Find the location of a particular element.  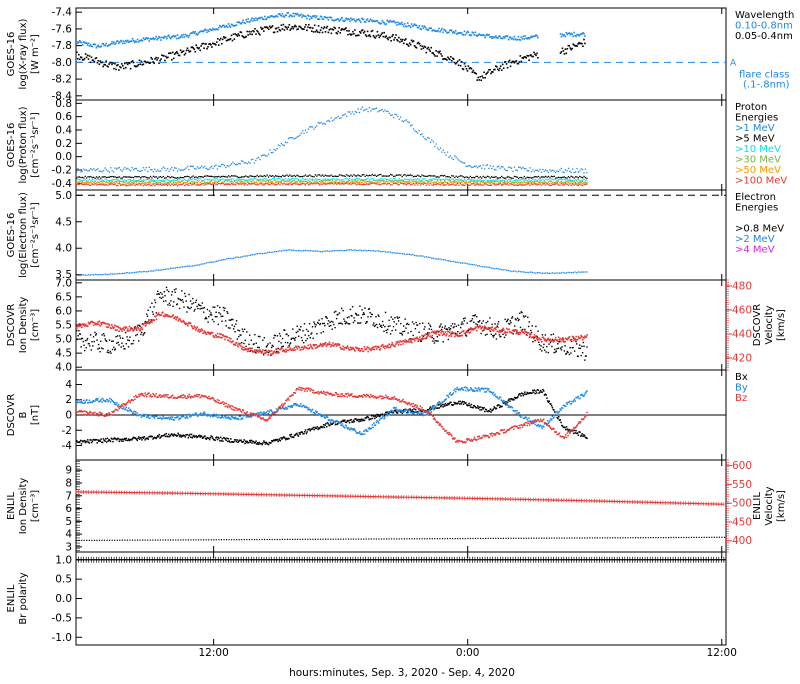

y-tick-label: 5.0 is located at coordinates (63, 340).